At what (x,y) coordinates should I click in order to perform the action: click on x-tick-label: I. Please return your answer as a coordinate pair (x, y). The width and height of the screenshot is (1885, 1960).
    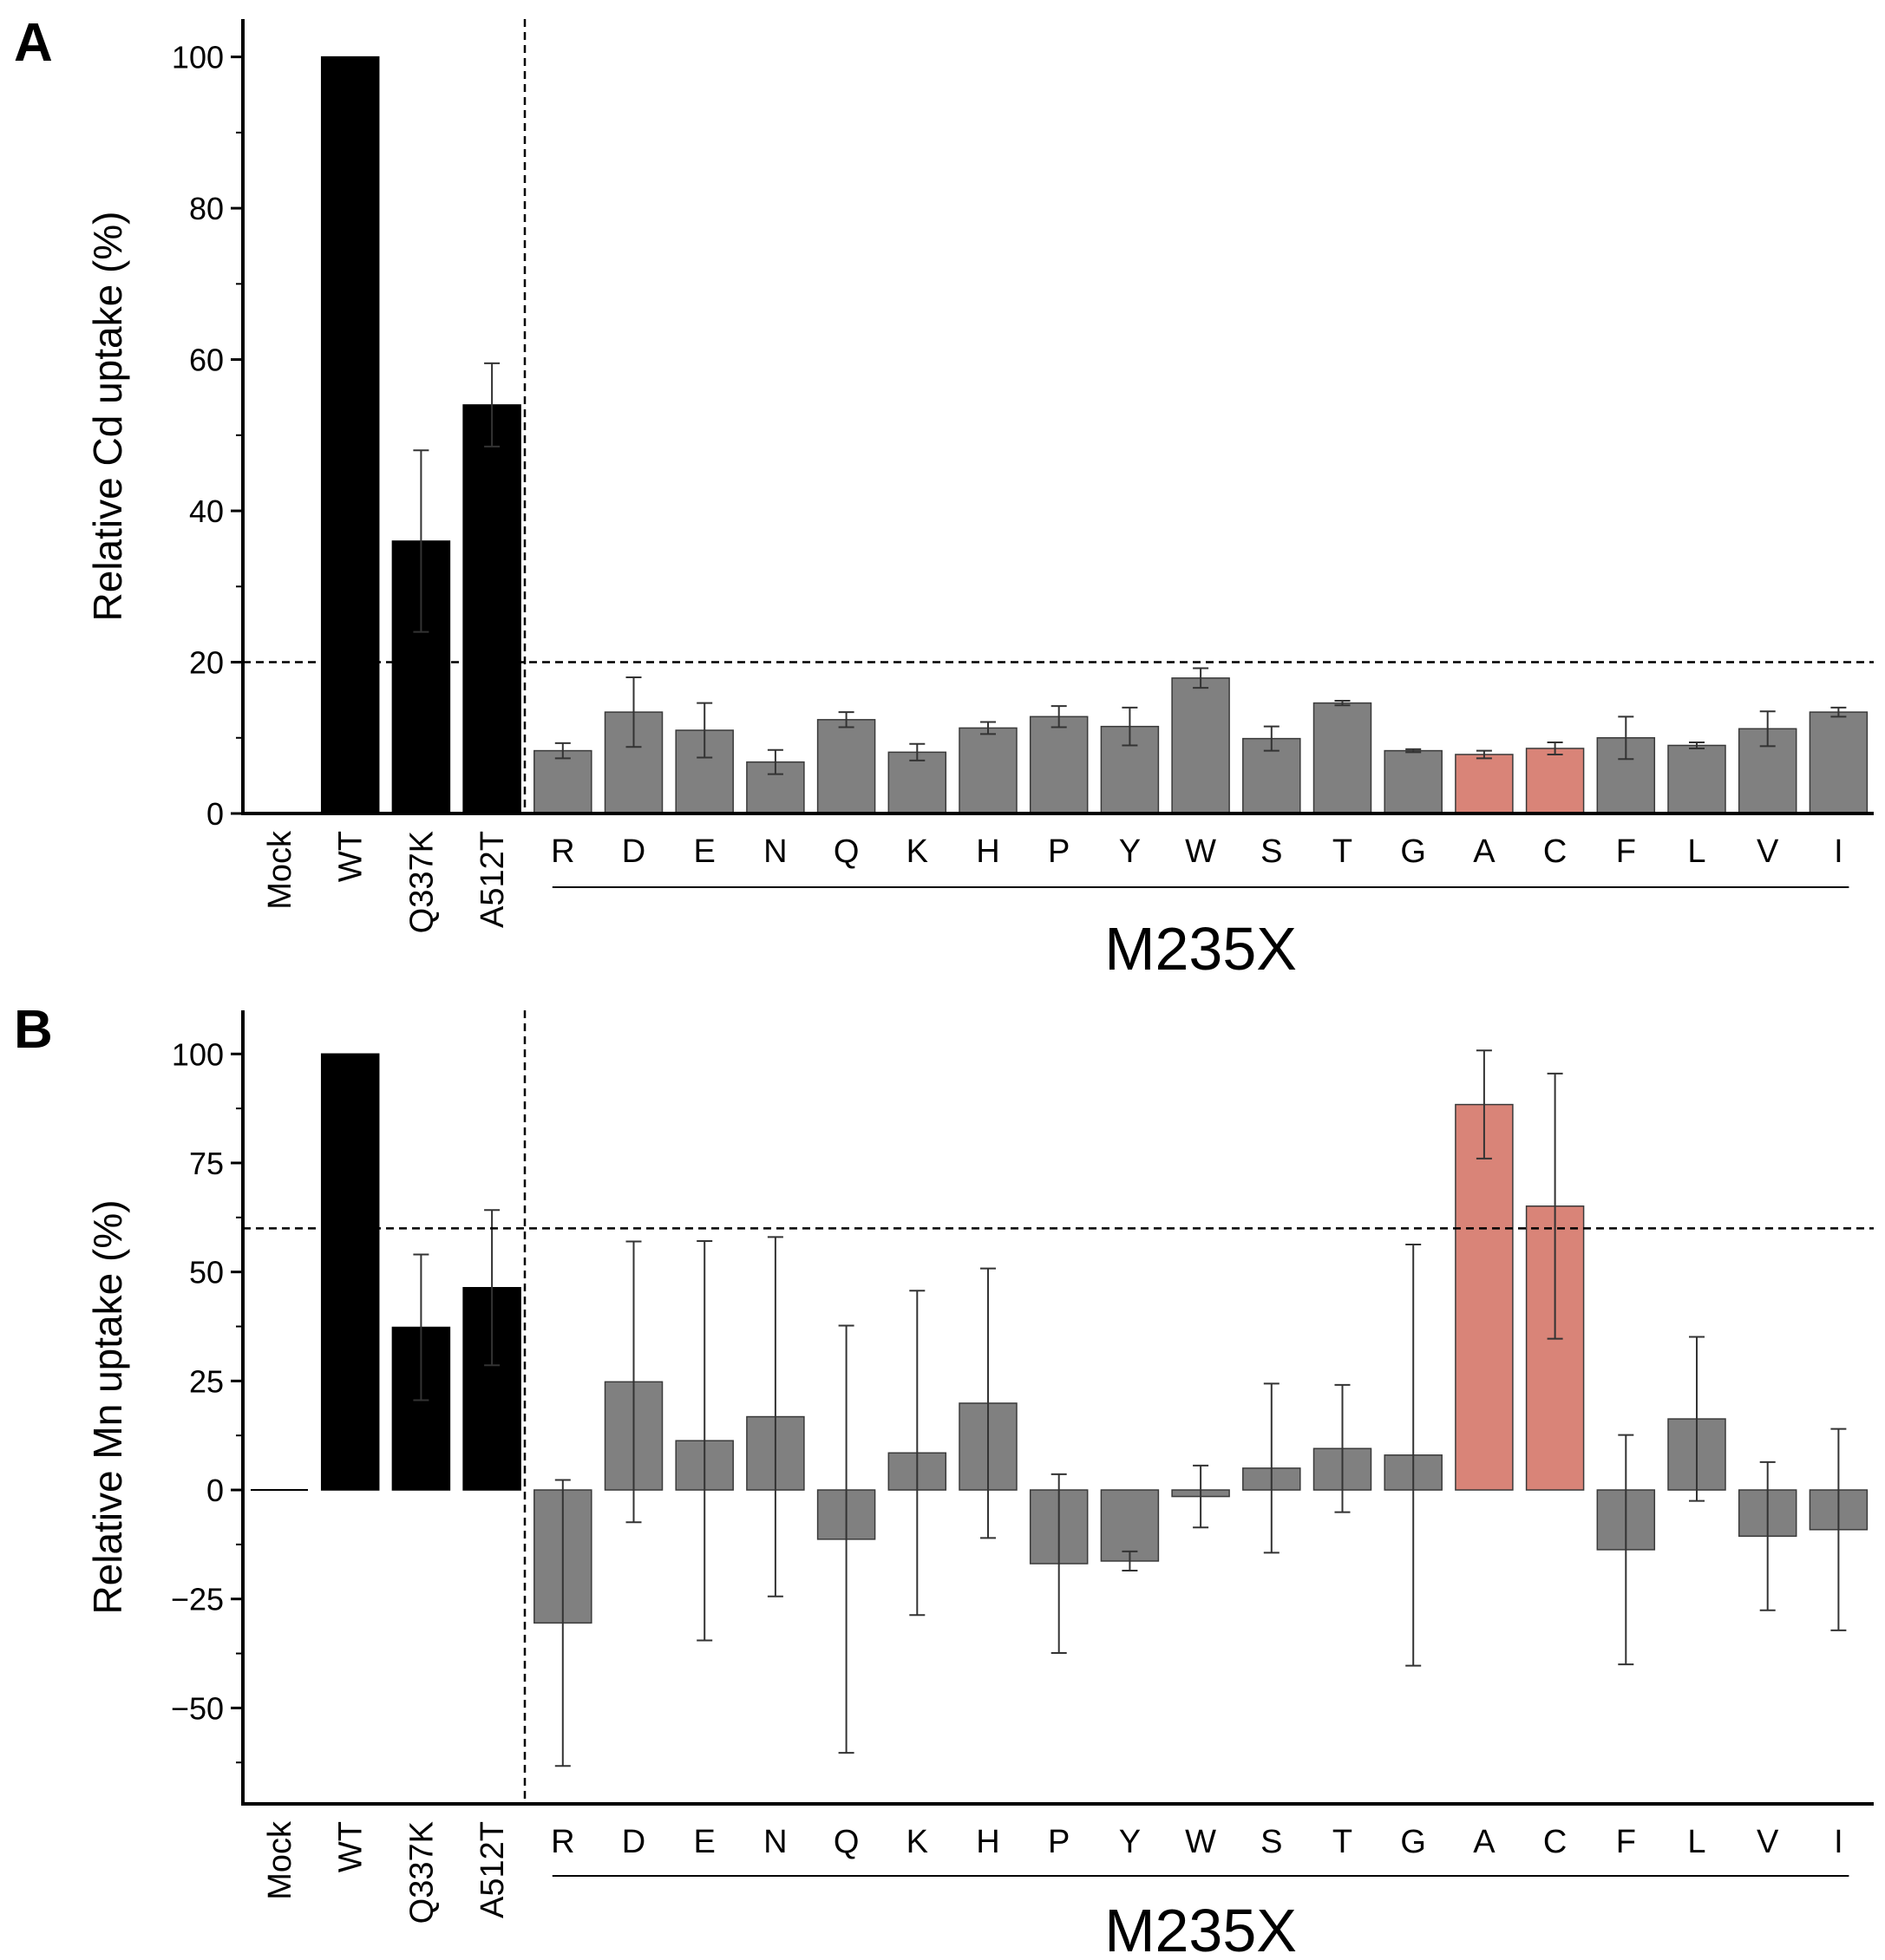
    Looking at the image, I should click on (1839, 852).